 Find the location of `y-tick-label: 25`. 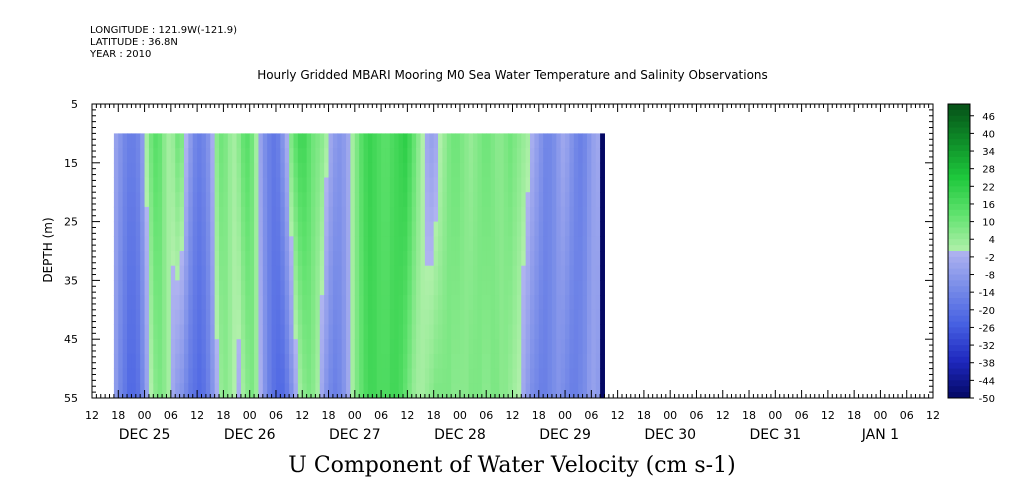

y-tick-label: 25 is located at coordinates (71, 222).